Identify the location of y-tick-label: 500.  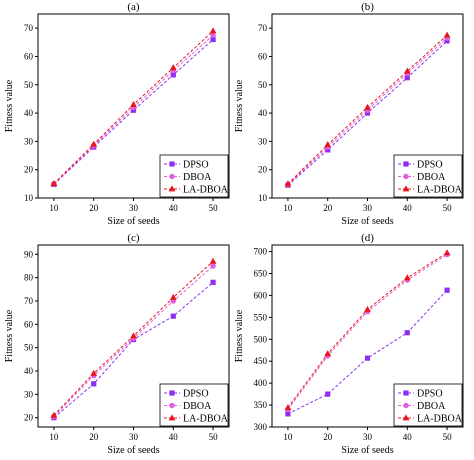
(261, 339).